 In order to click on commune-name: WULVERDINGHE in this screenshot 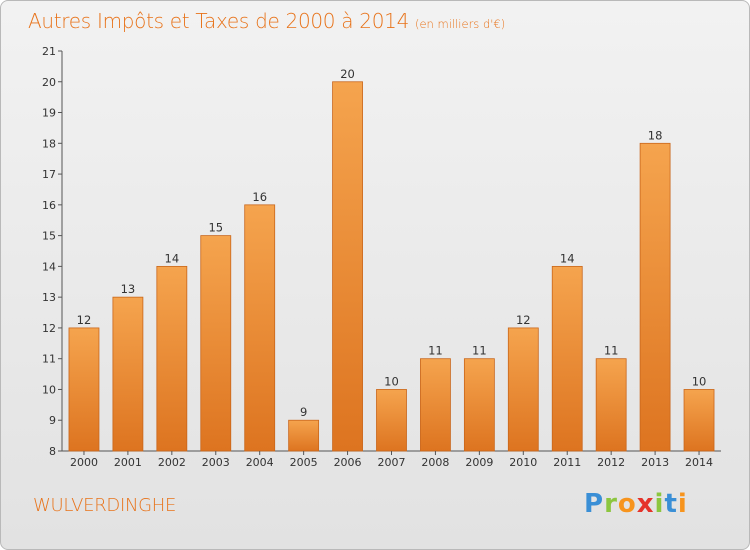, I will do `click(105, 505)`.